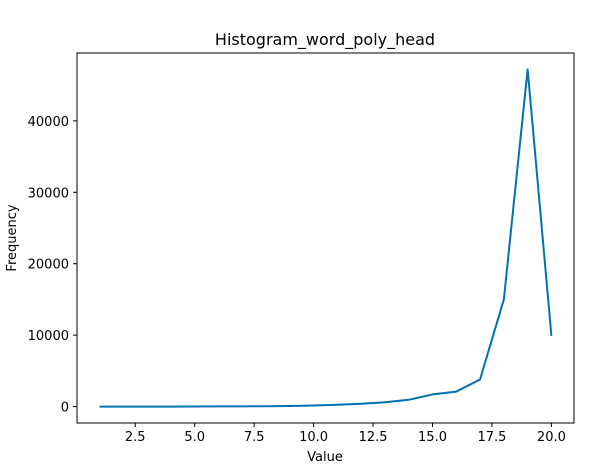  I want to click on x-axis: 2.5 5.0 7.5 10.0 12.5 15.0 17.5 20.0, so click(345, 434).